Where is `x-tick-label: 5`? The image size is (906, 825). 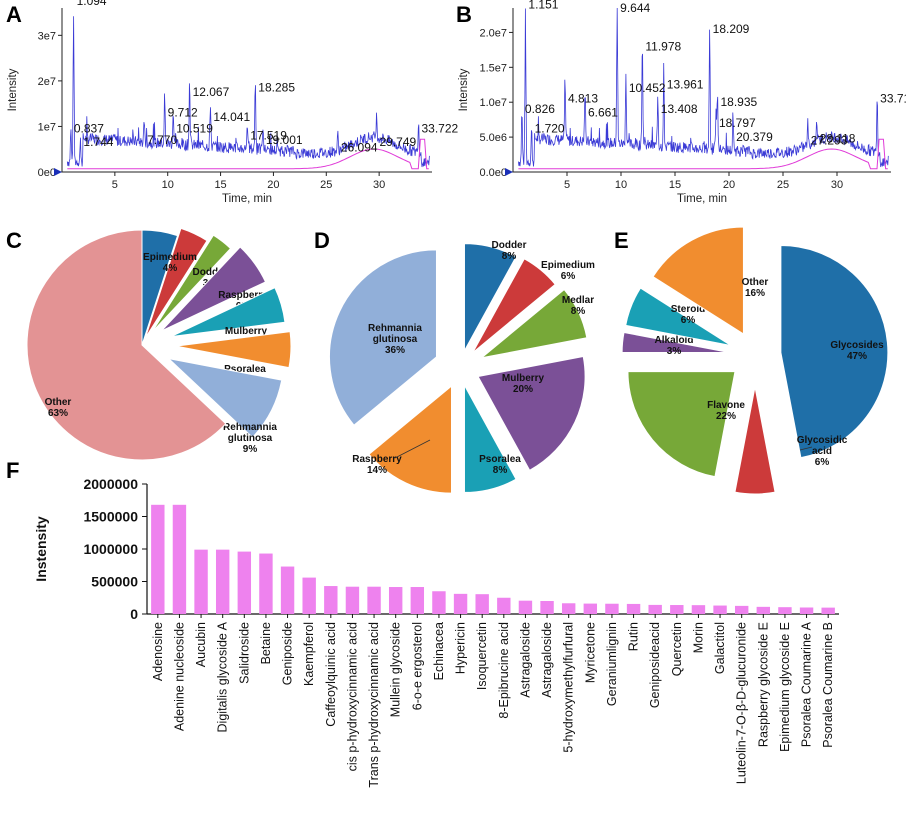
x-tick-label: 5 is located at coordinates (115, 185).